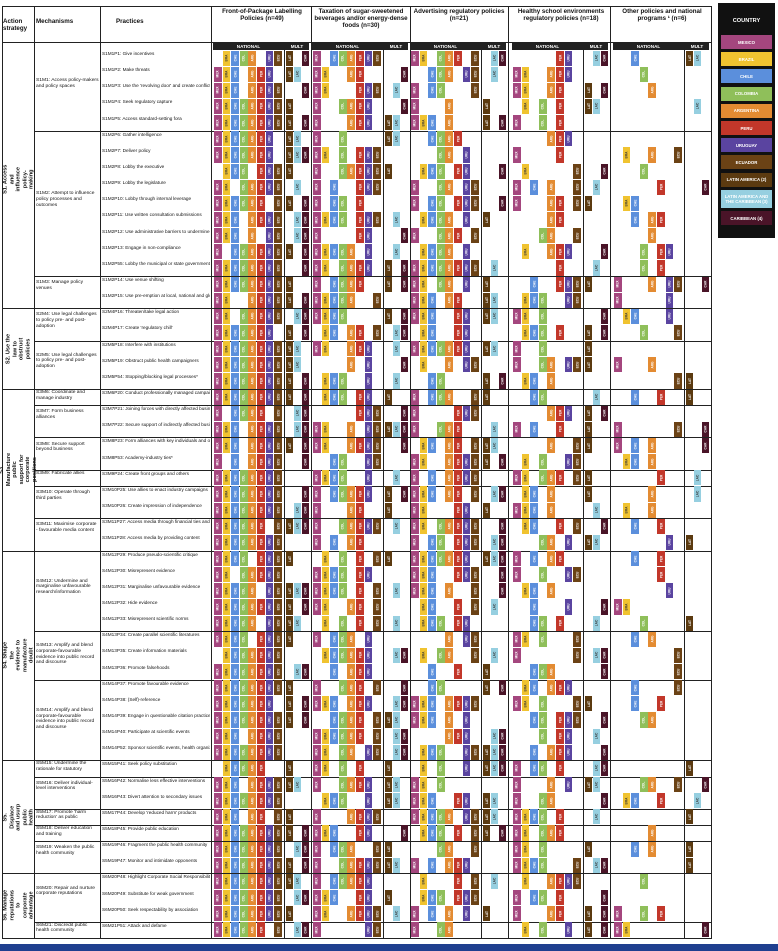  Describe the element at coordinates (583, 490) in the screenshot. I see `nat-mult-divider` at that location.